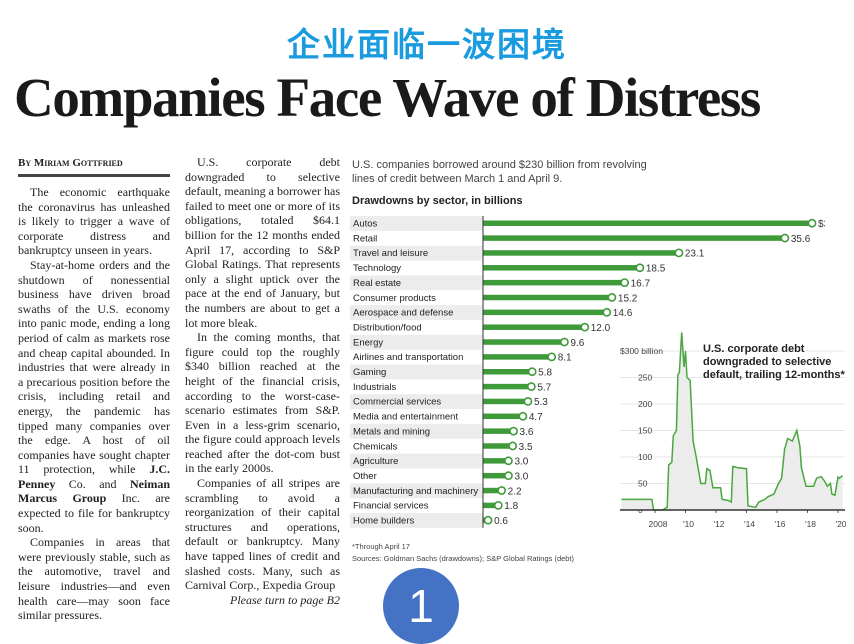 This screenshot has width=854, height=644. What do you see at coordinates (365, 238) in the screenshot?
I see `category-label: Retail` at bounding box center [365, 238].